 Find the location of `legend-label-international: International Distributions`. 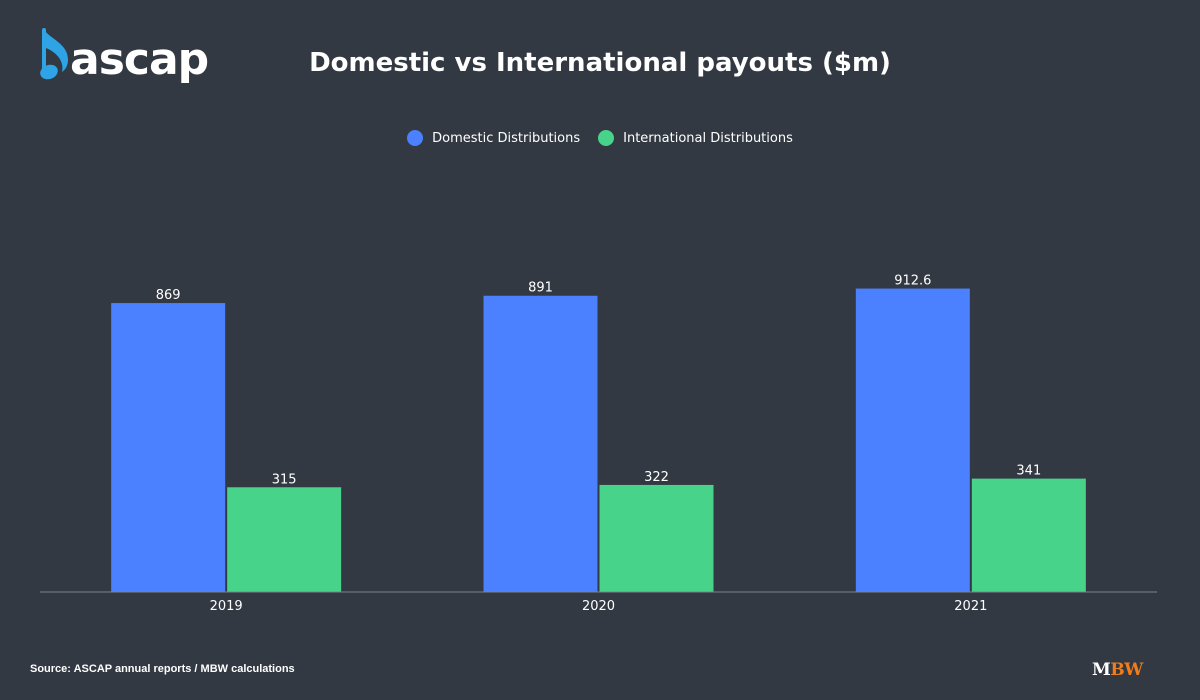

legend-label-international: International Distributions is located at coordinates (708, 138).